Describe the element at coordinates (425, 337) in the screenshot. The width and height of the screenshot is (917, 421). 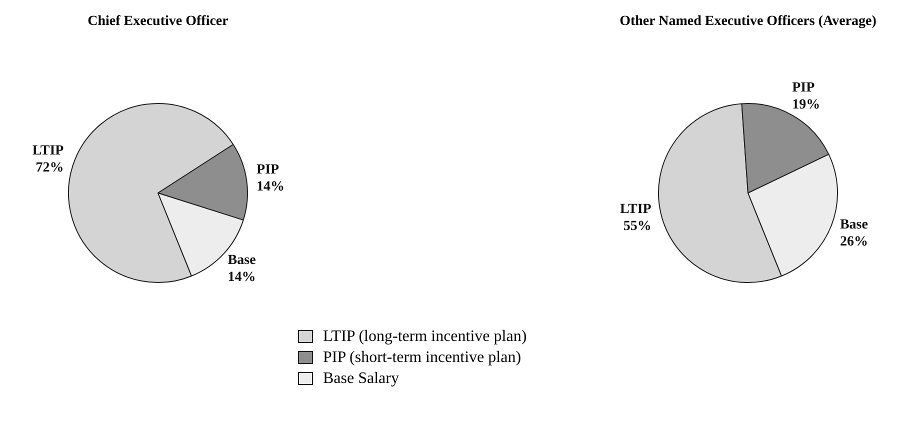
I see `category-label: LTIP (long-term incentive plan)` at that location.